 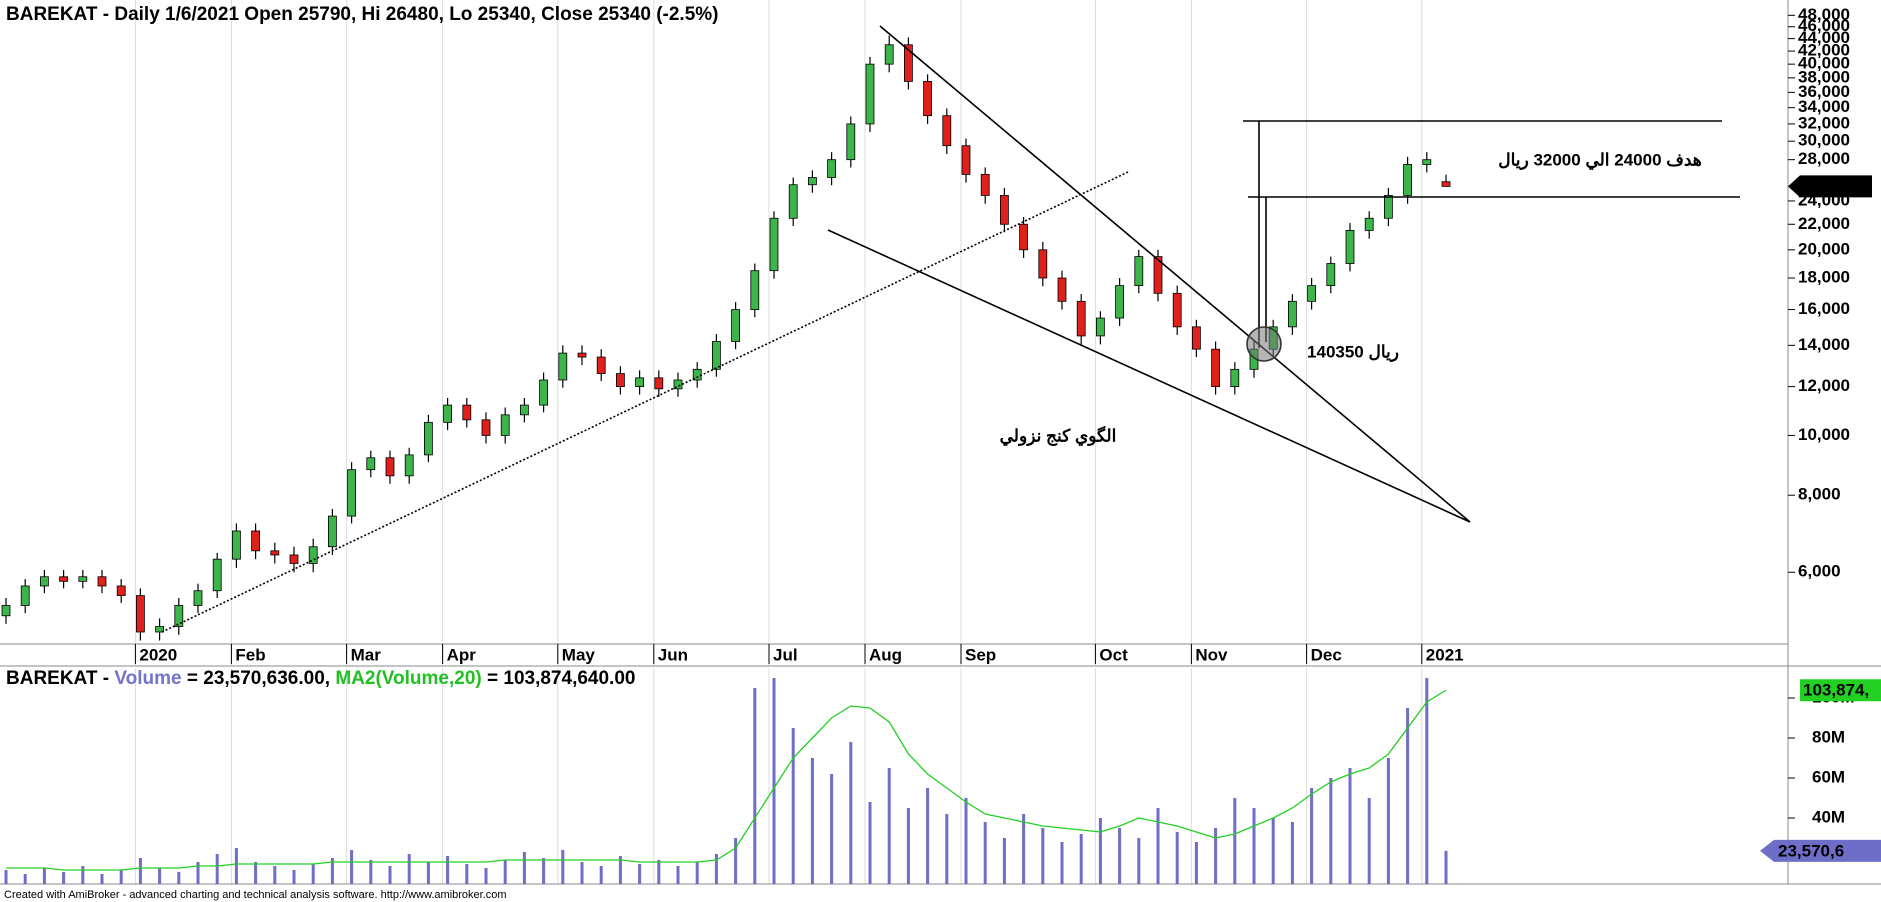 I want to click on x-tick-label: Nov, so click(x=1211, y=654).